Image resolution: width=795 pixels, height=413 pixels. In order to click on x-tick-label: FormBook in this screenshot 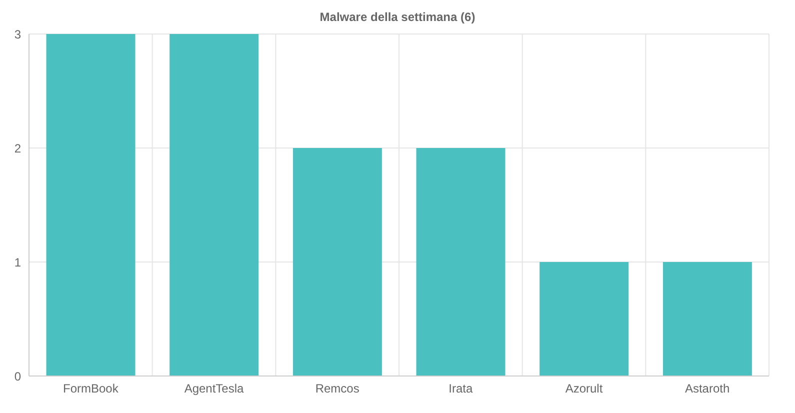, I will do `click(91, 389)`.